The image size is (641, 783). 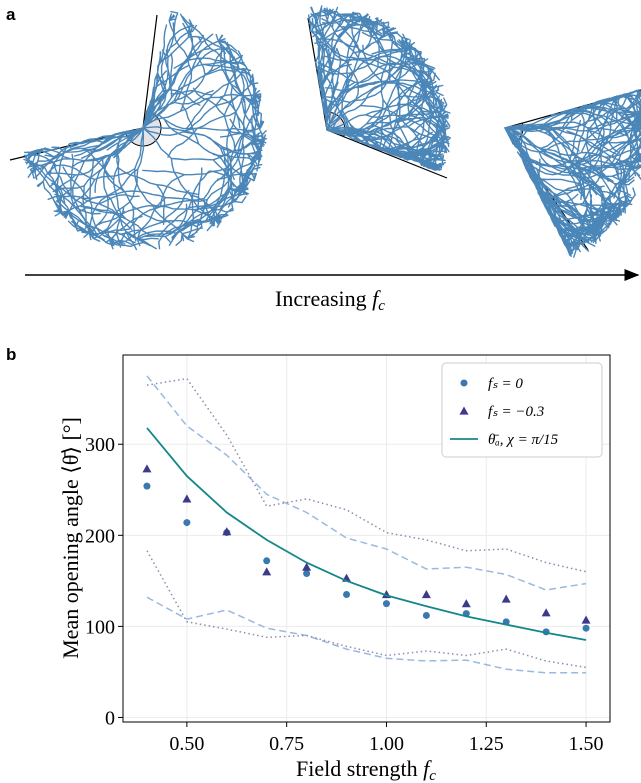 What do you see at coordinates (386, 744) in the screenshot?
I see `x-tick-label: 1.00` at bounding box center [386, 744].